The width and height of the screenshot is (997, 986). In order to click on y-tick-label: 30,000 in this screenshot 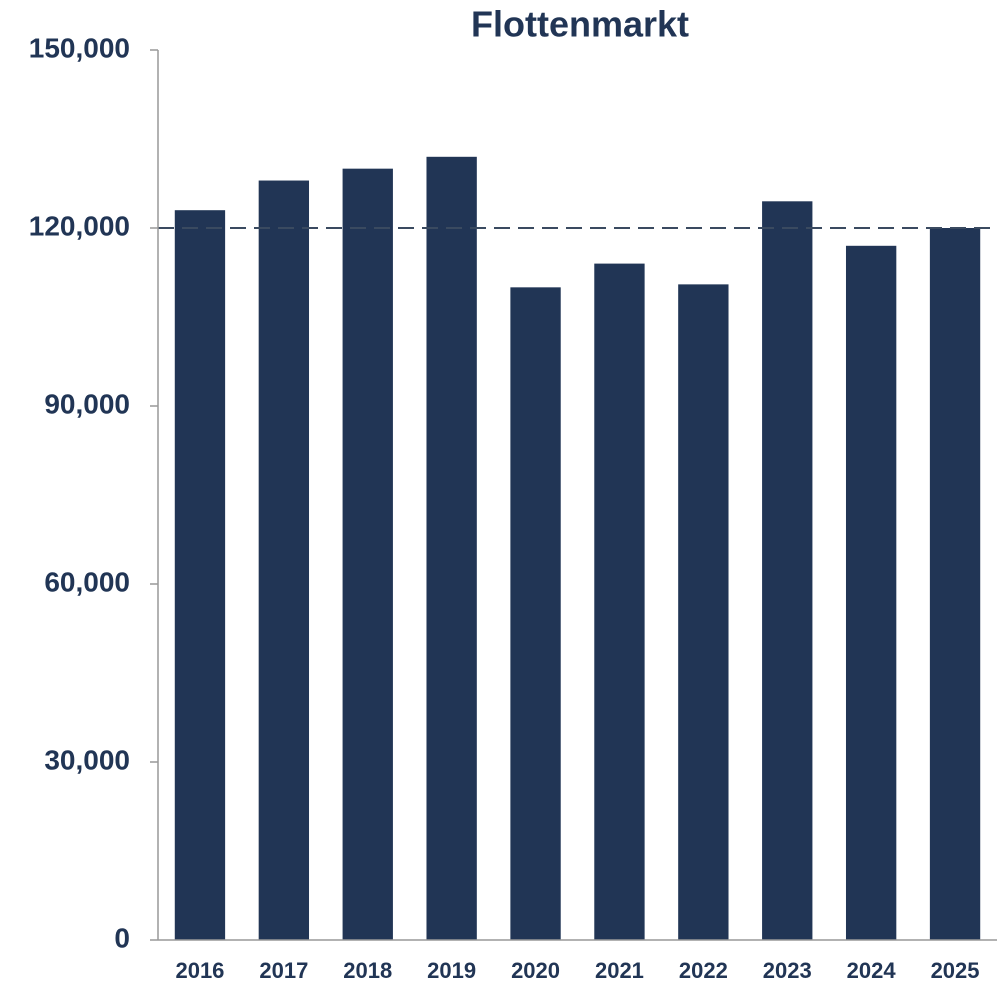, I will do `click(87, 759)`.